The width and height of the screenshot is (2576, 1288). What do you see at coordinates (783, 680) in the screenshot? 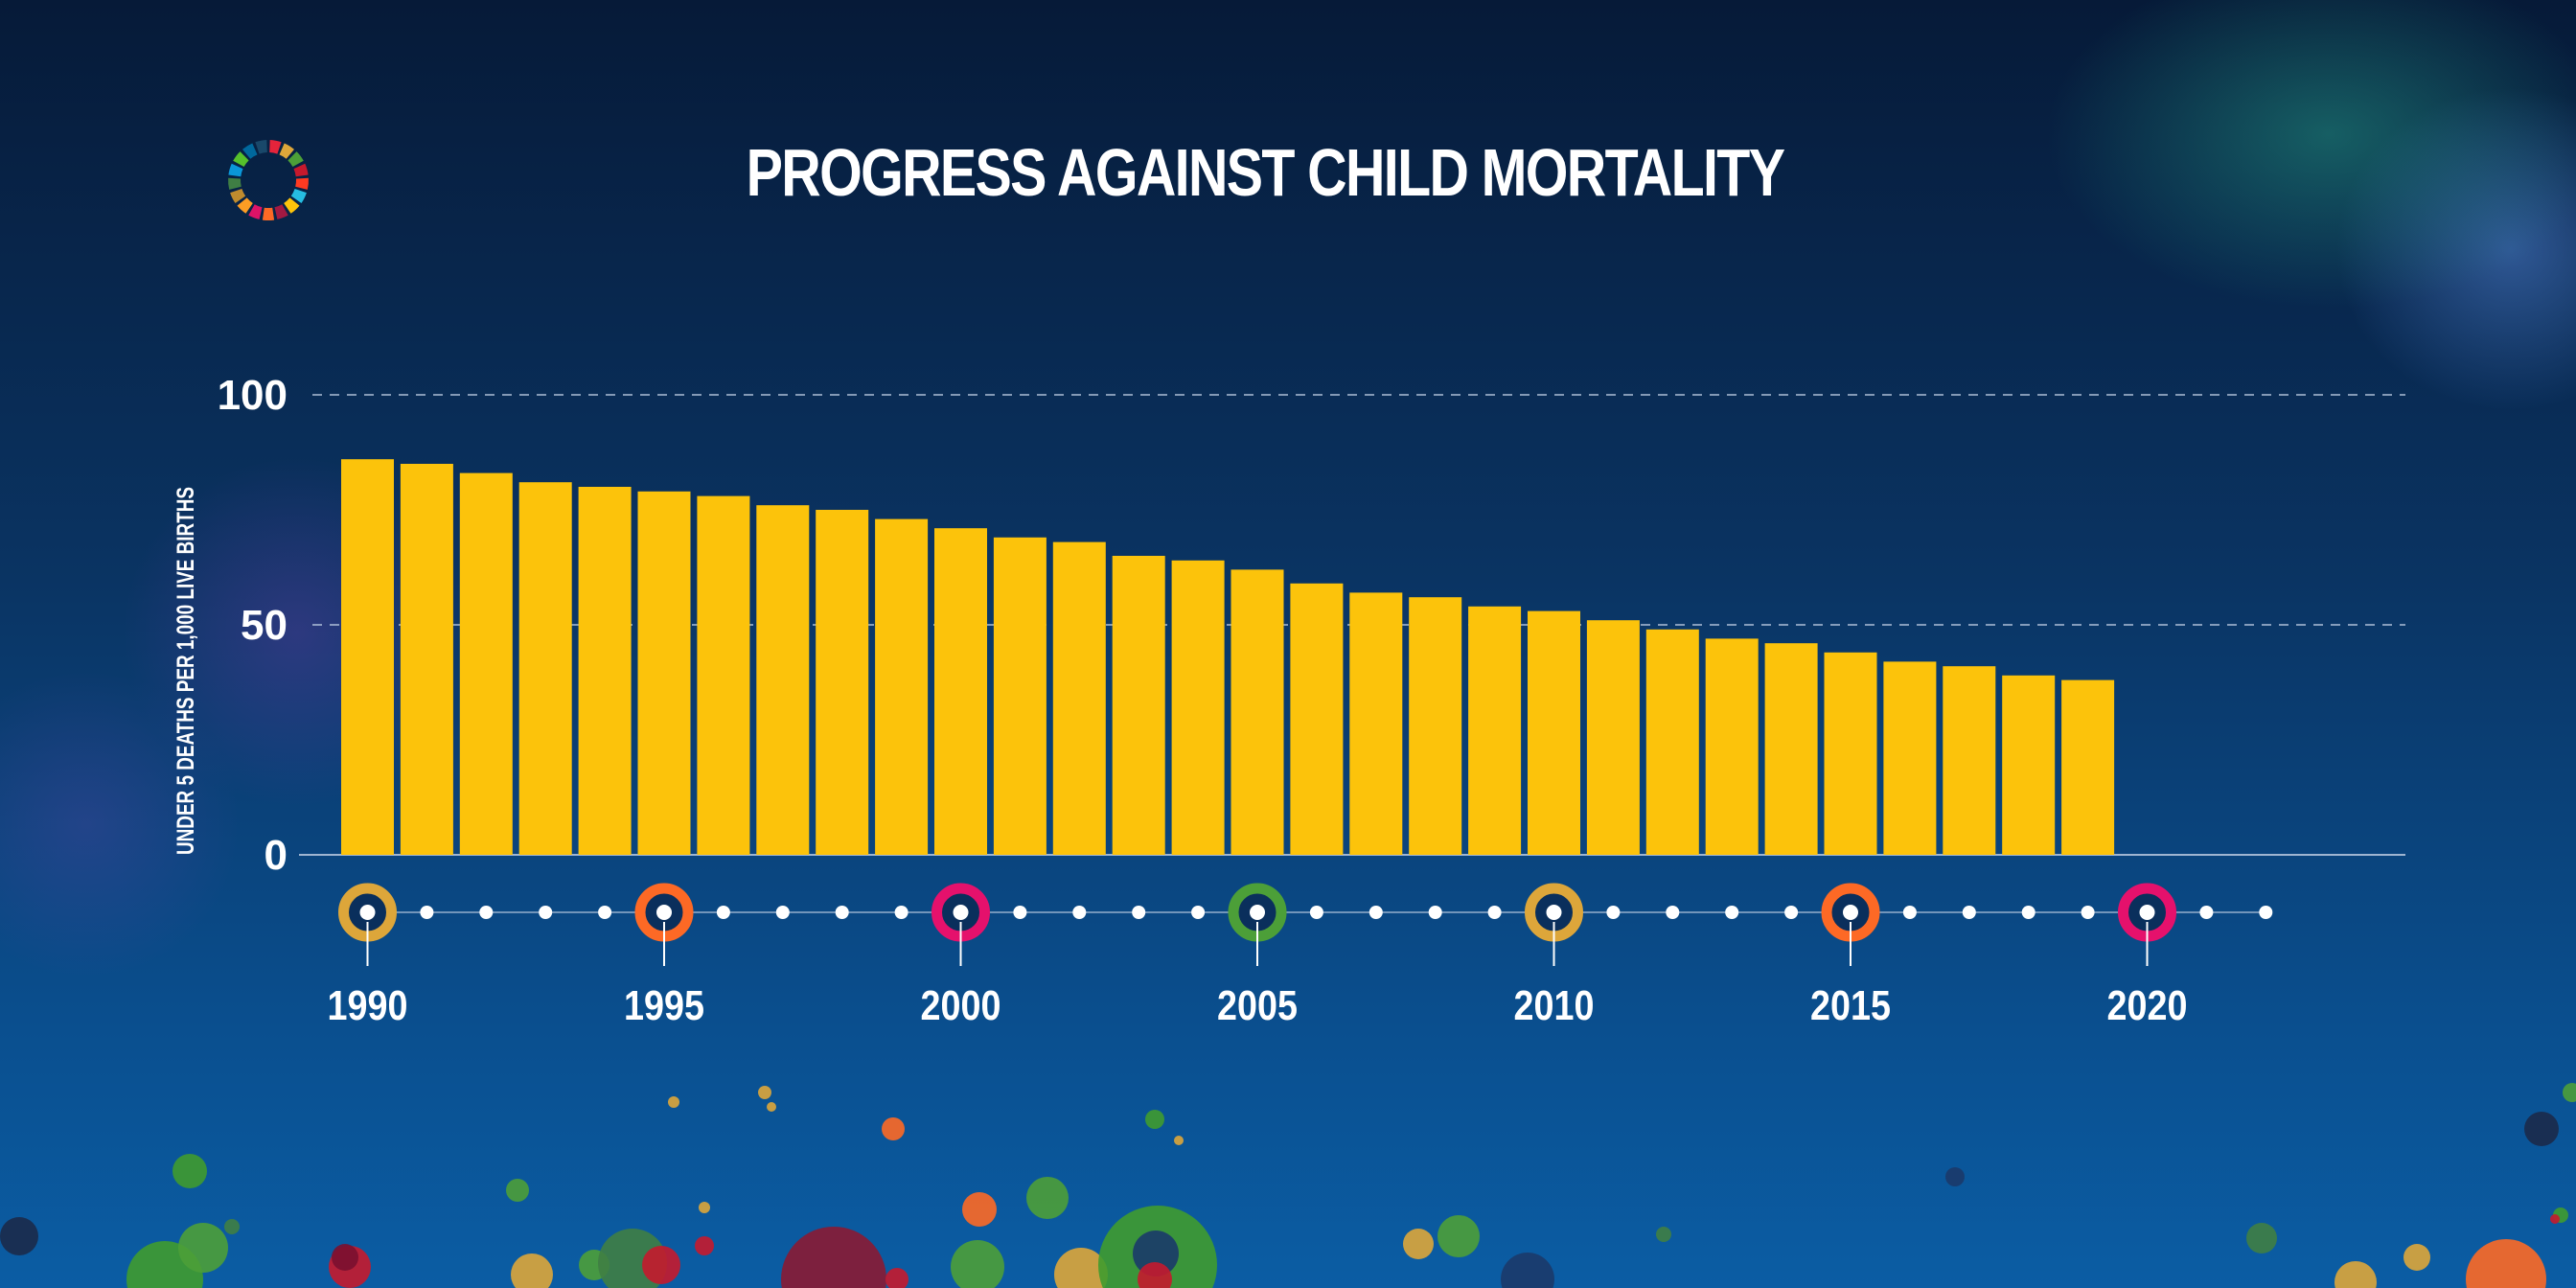
I see `bar-1997` at bounding box center [783, 680].